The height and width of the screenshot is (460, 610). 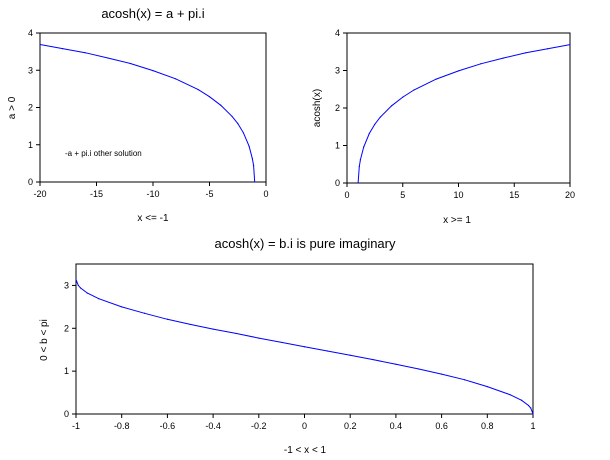 What do you see at coordinates (213, 426) in the screenshot?
I see `x-tick-label: -0.4` at bounding box center [213, 426].